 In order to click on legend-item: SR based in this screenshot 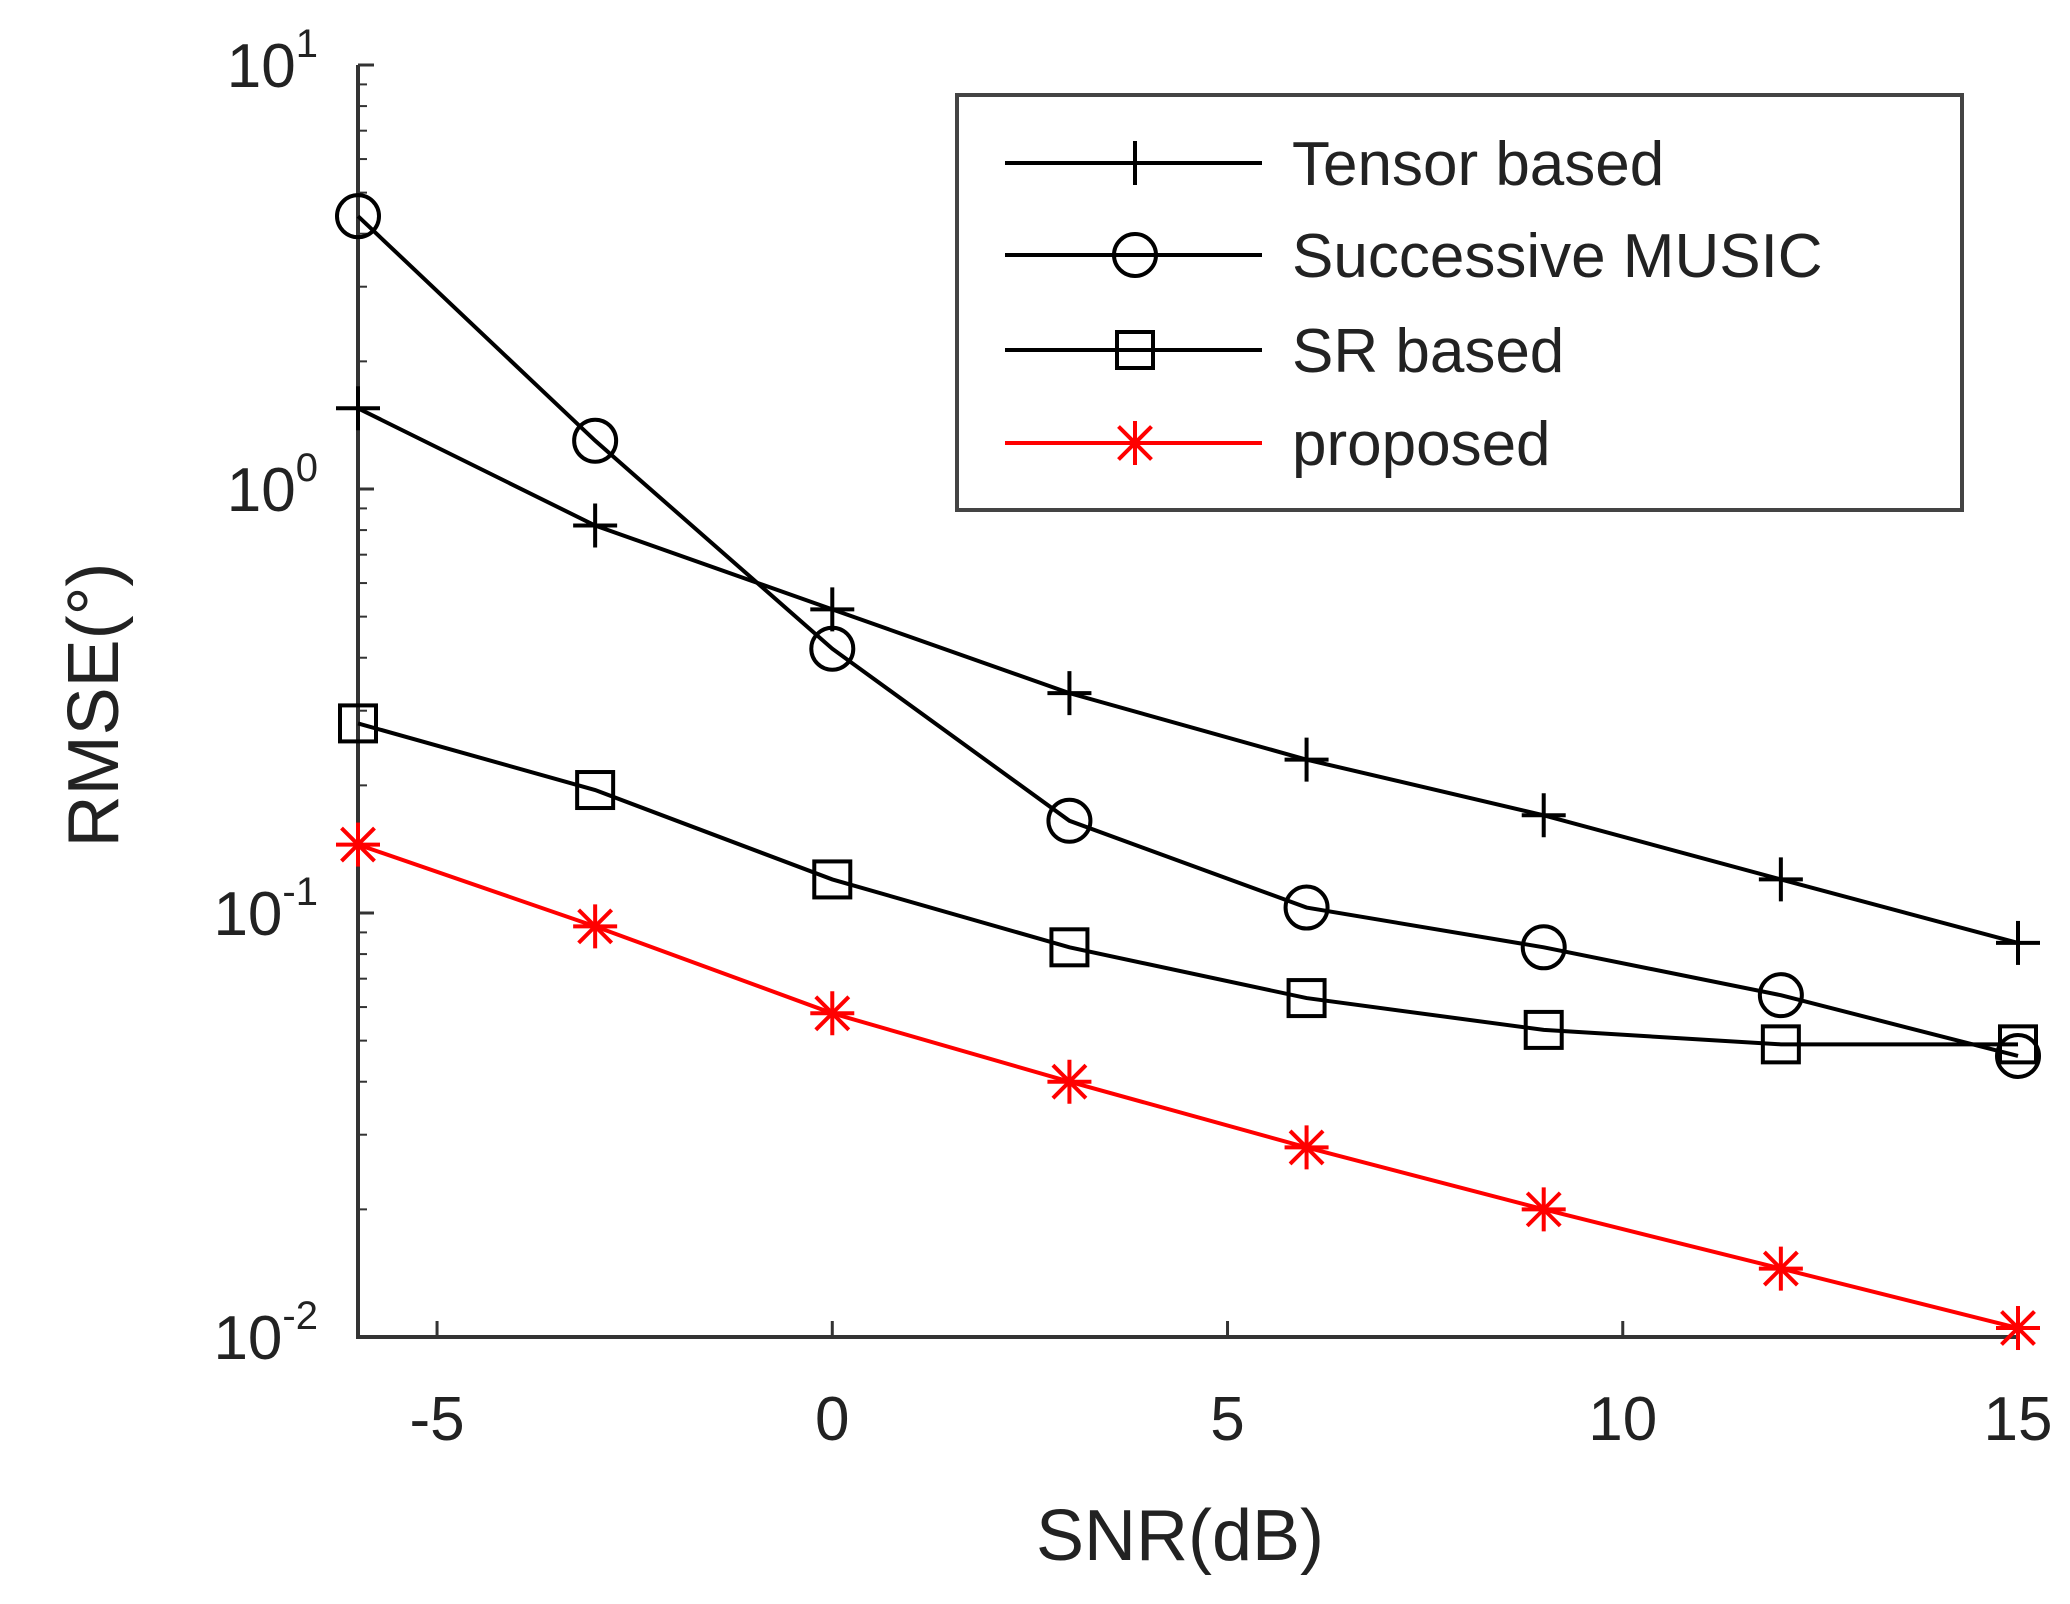, I will do `click(1284, 351)`.